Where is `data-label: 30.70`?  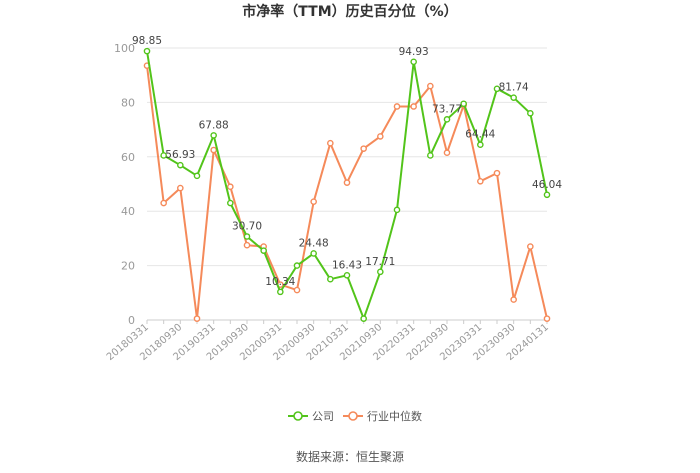
data-label: 30.70 is located at coordinates (247, 226).